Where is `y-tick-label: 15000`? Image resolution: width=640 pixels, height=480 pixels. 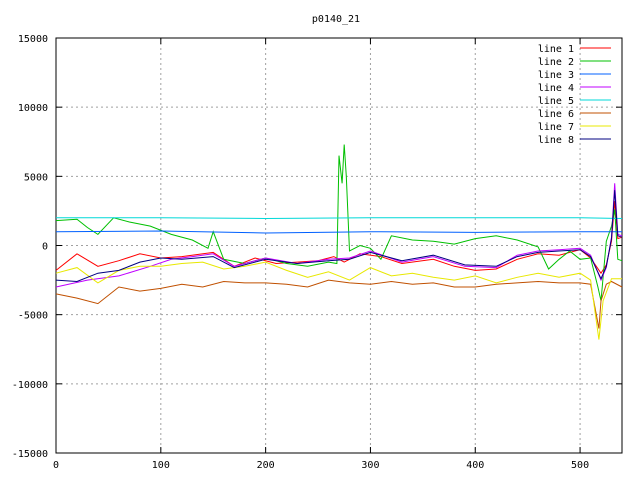 y-tick-label: 15000 is located at coordinates (33, 39).